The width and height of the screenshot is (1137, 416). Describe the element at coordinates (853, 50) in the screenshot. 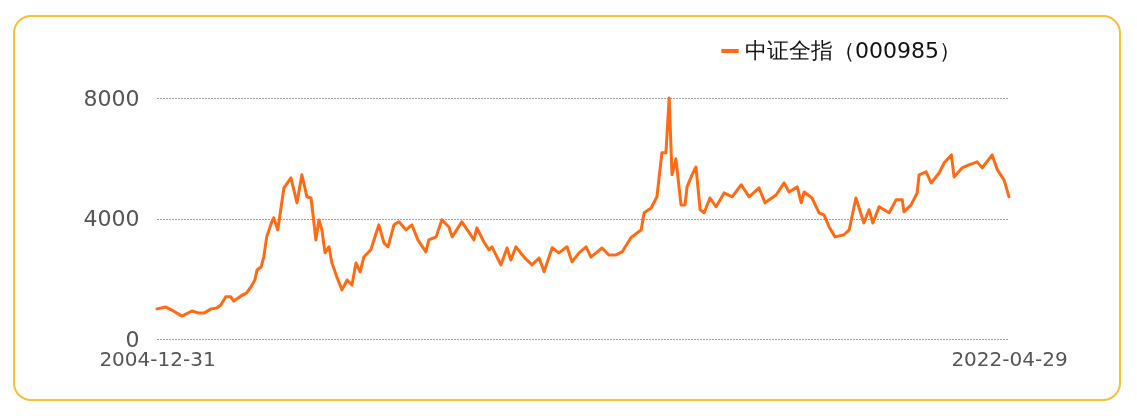

I see `legend-label: 中证全指（000985）` at that location.